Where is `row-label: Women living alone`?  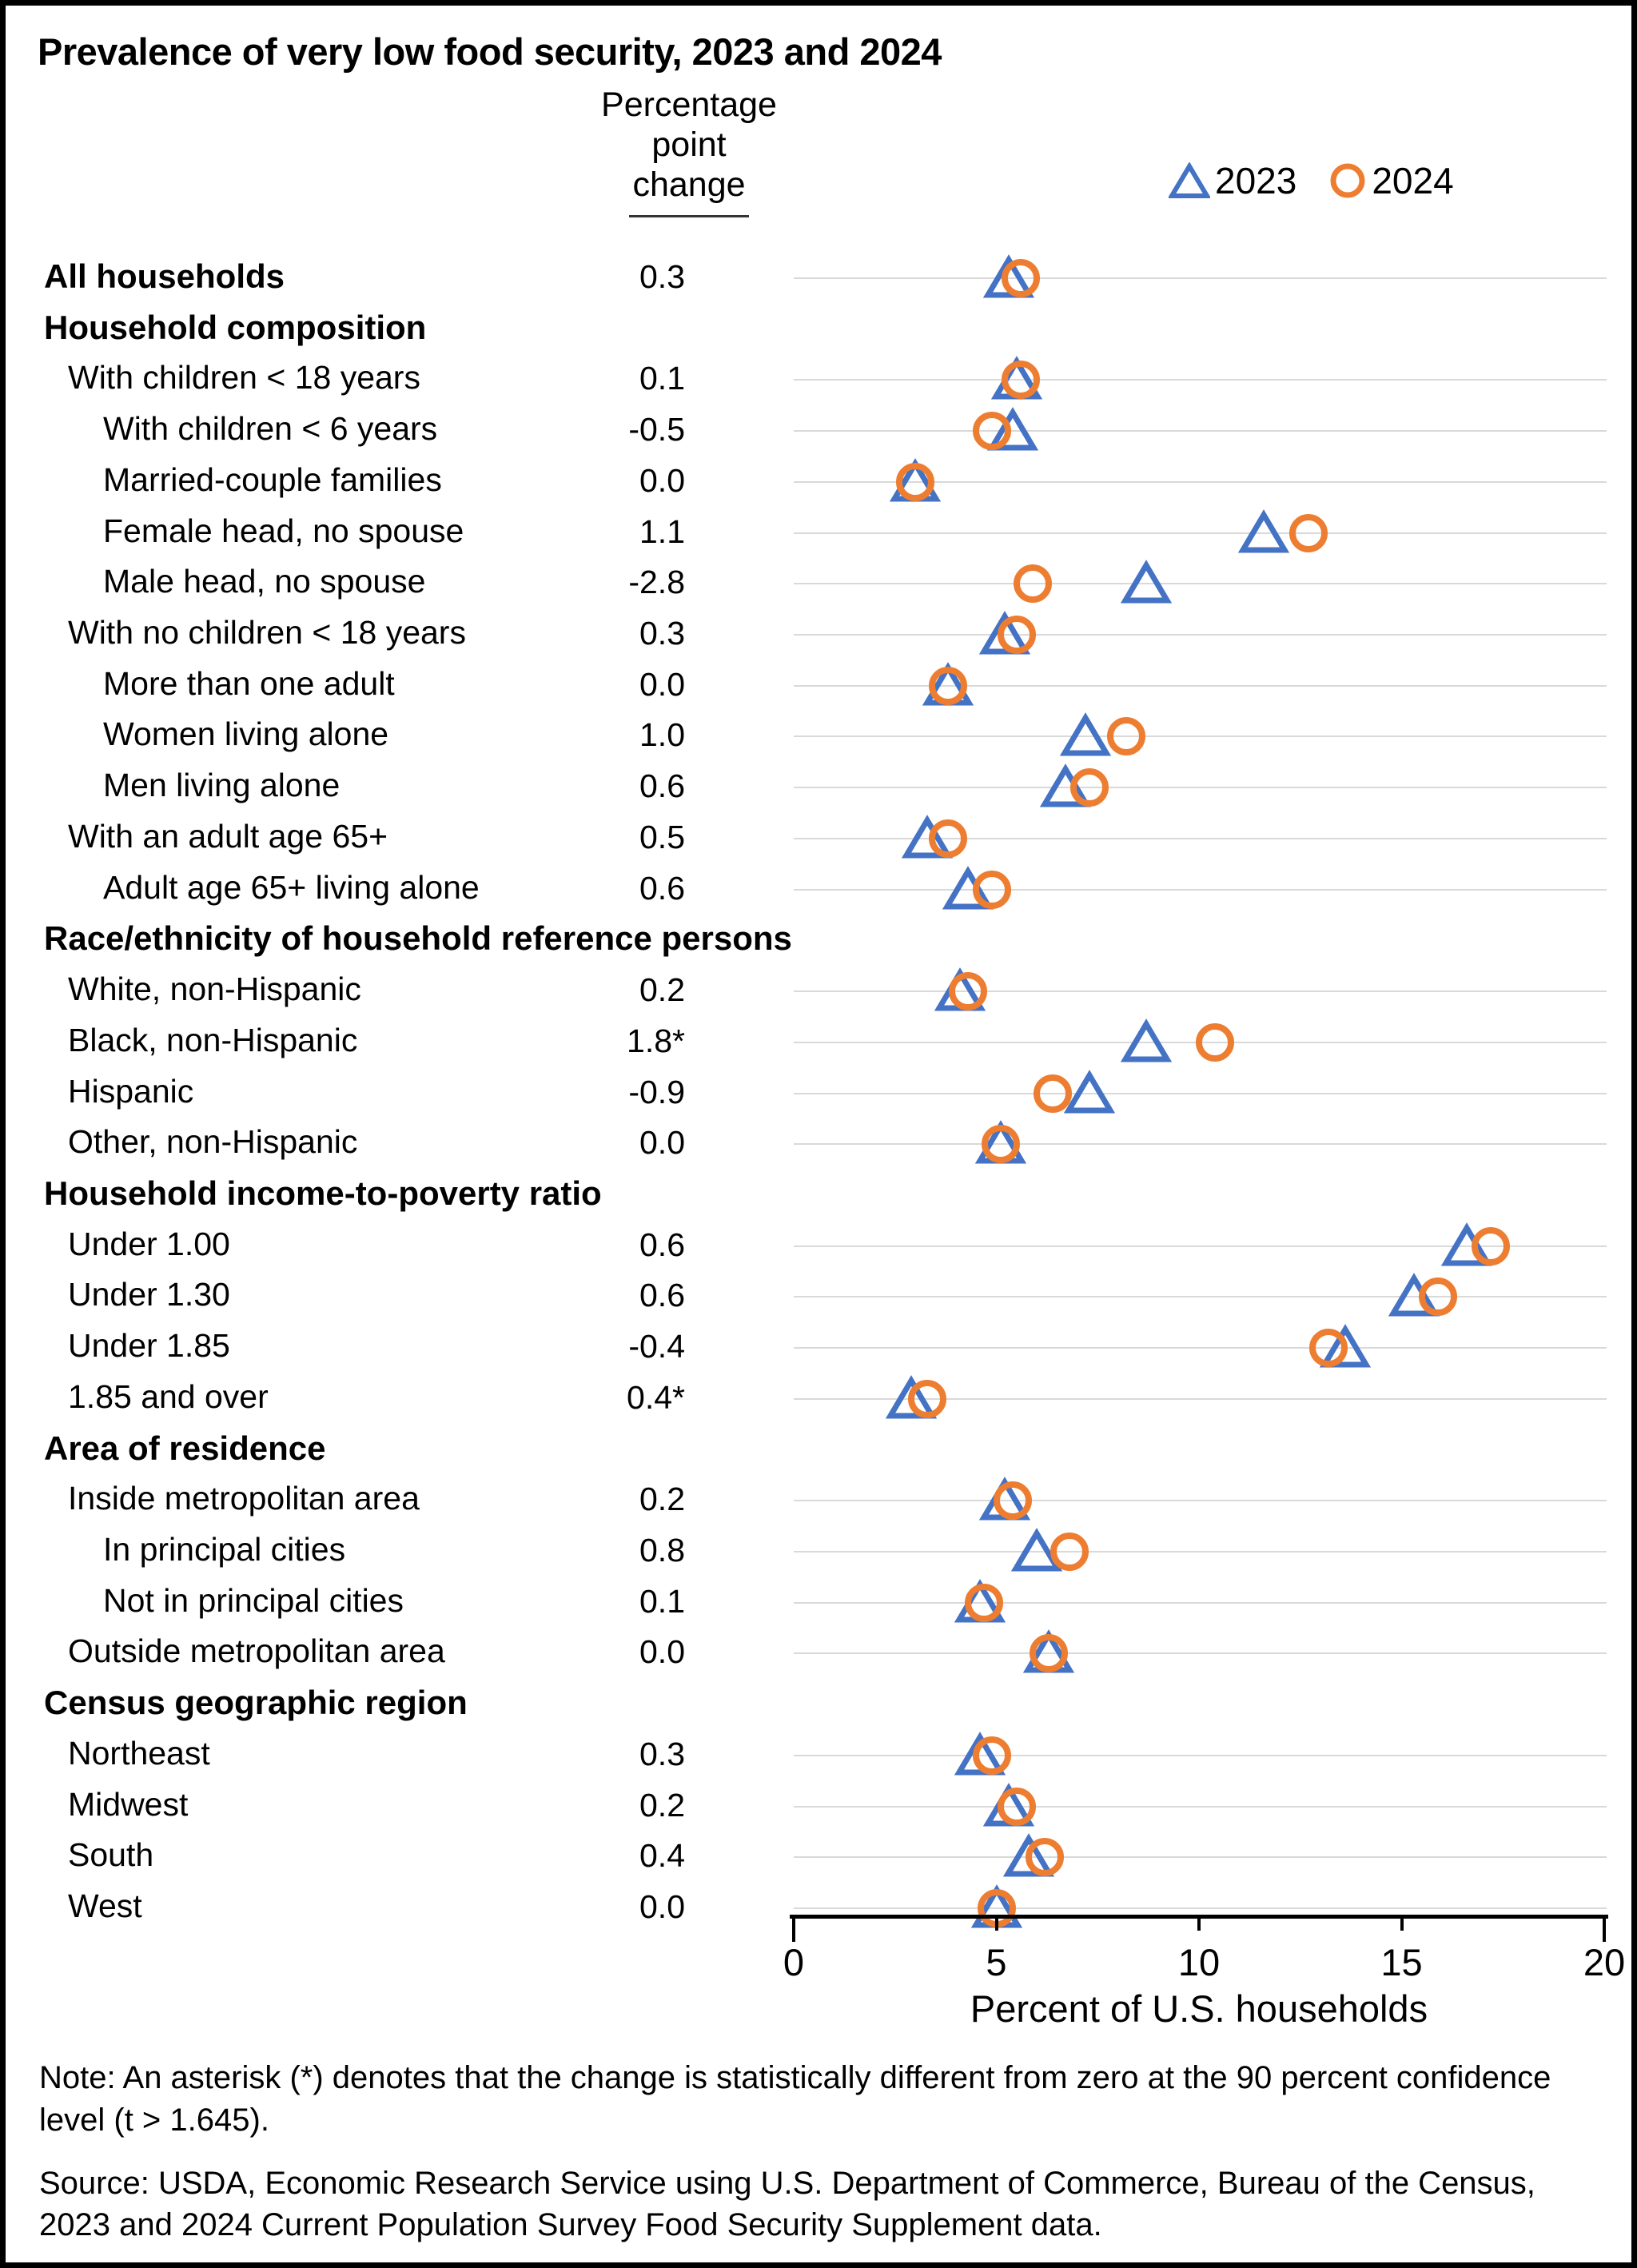 row-label: Women living alone is located at coordinates (246, 733).